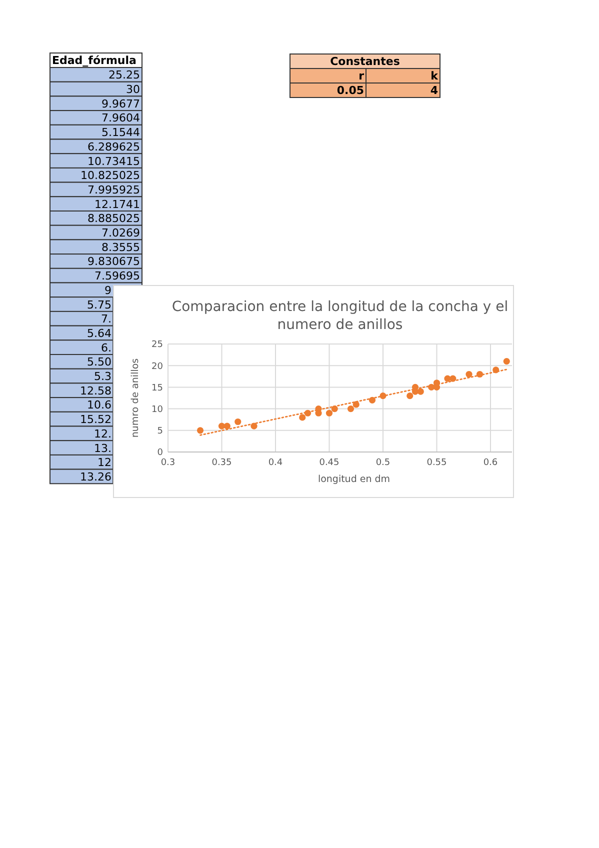  Describe the element at coordinates (110, 175) in the screenshot. I see `text: 10.825025` at that location.